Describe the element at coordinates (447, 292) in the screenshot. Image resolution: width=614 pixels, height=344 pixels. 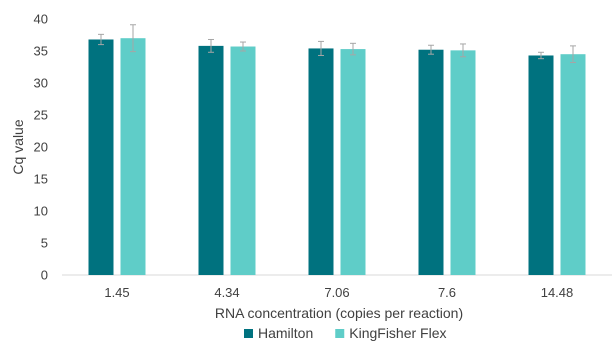
I see `x-tick-label: 7.6` at that location.